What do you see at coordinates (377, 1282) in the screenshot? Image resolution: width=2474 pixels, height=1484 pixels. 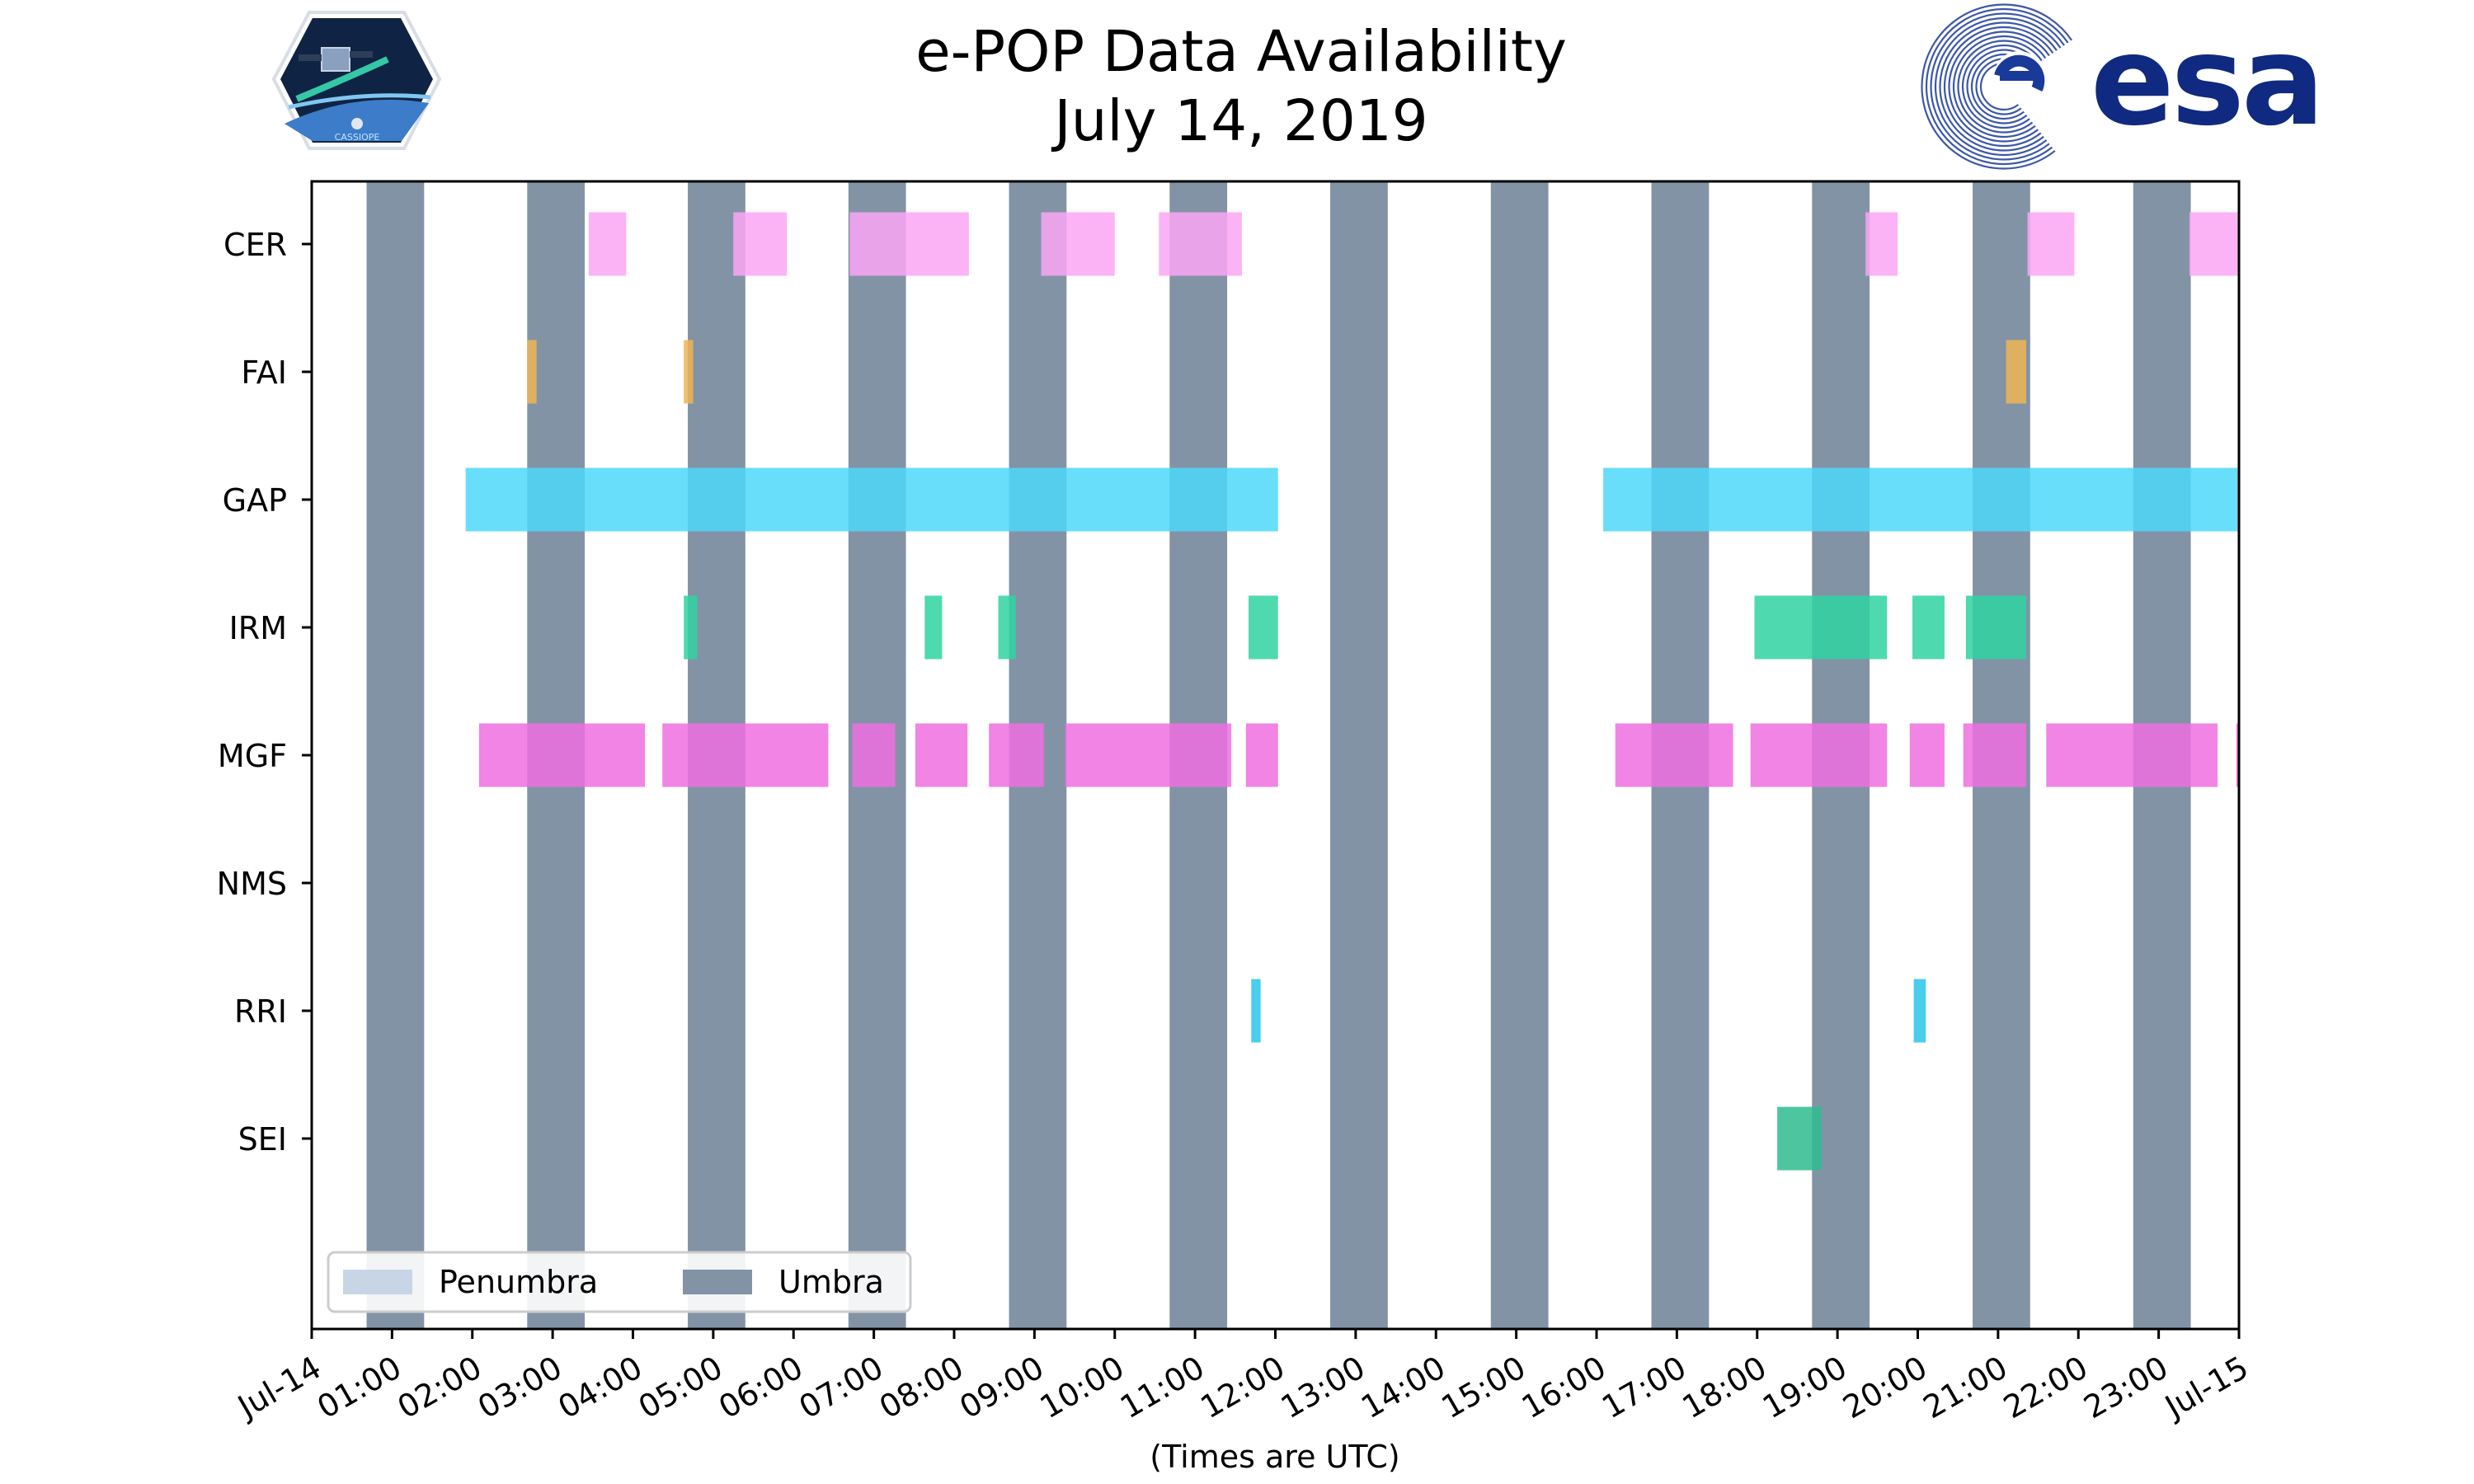 I see `legend-swatch-penumbra` at bounding box center [377, 1282].